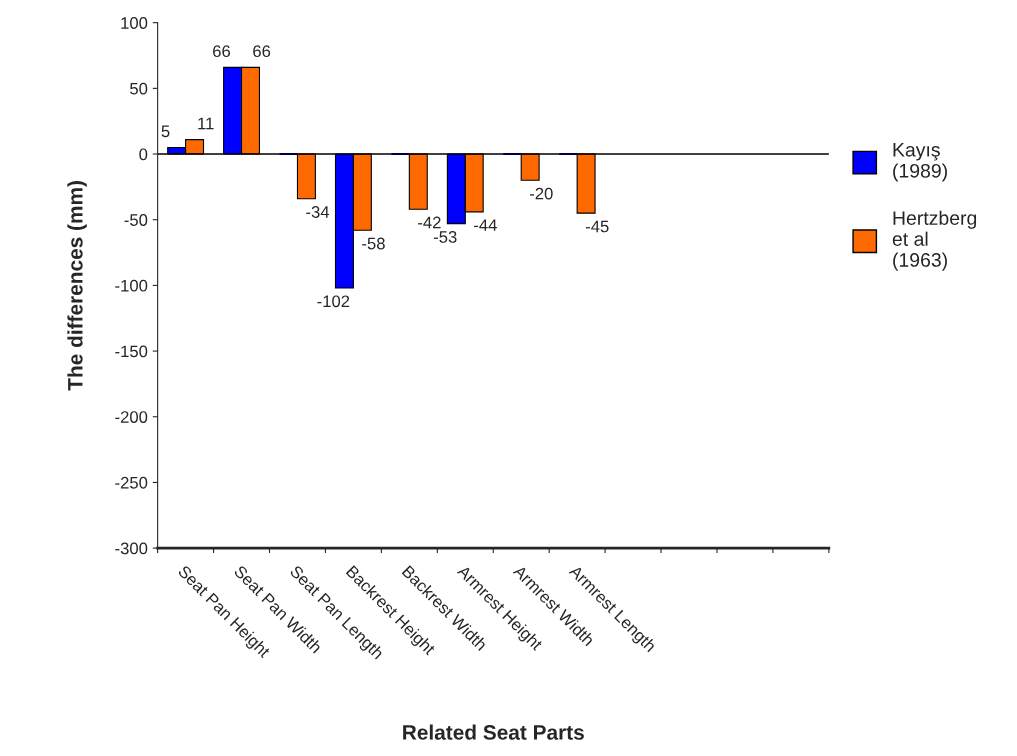 This screenshot has height=756, width=1017. Describe the element at coordinates (136, 220) in the screenshot. I see `y-tick-label: -50` at that location.